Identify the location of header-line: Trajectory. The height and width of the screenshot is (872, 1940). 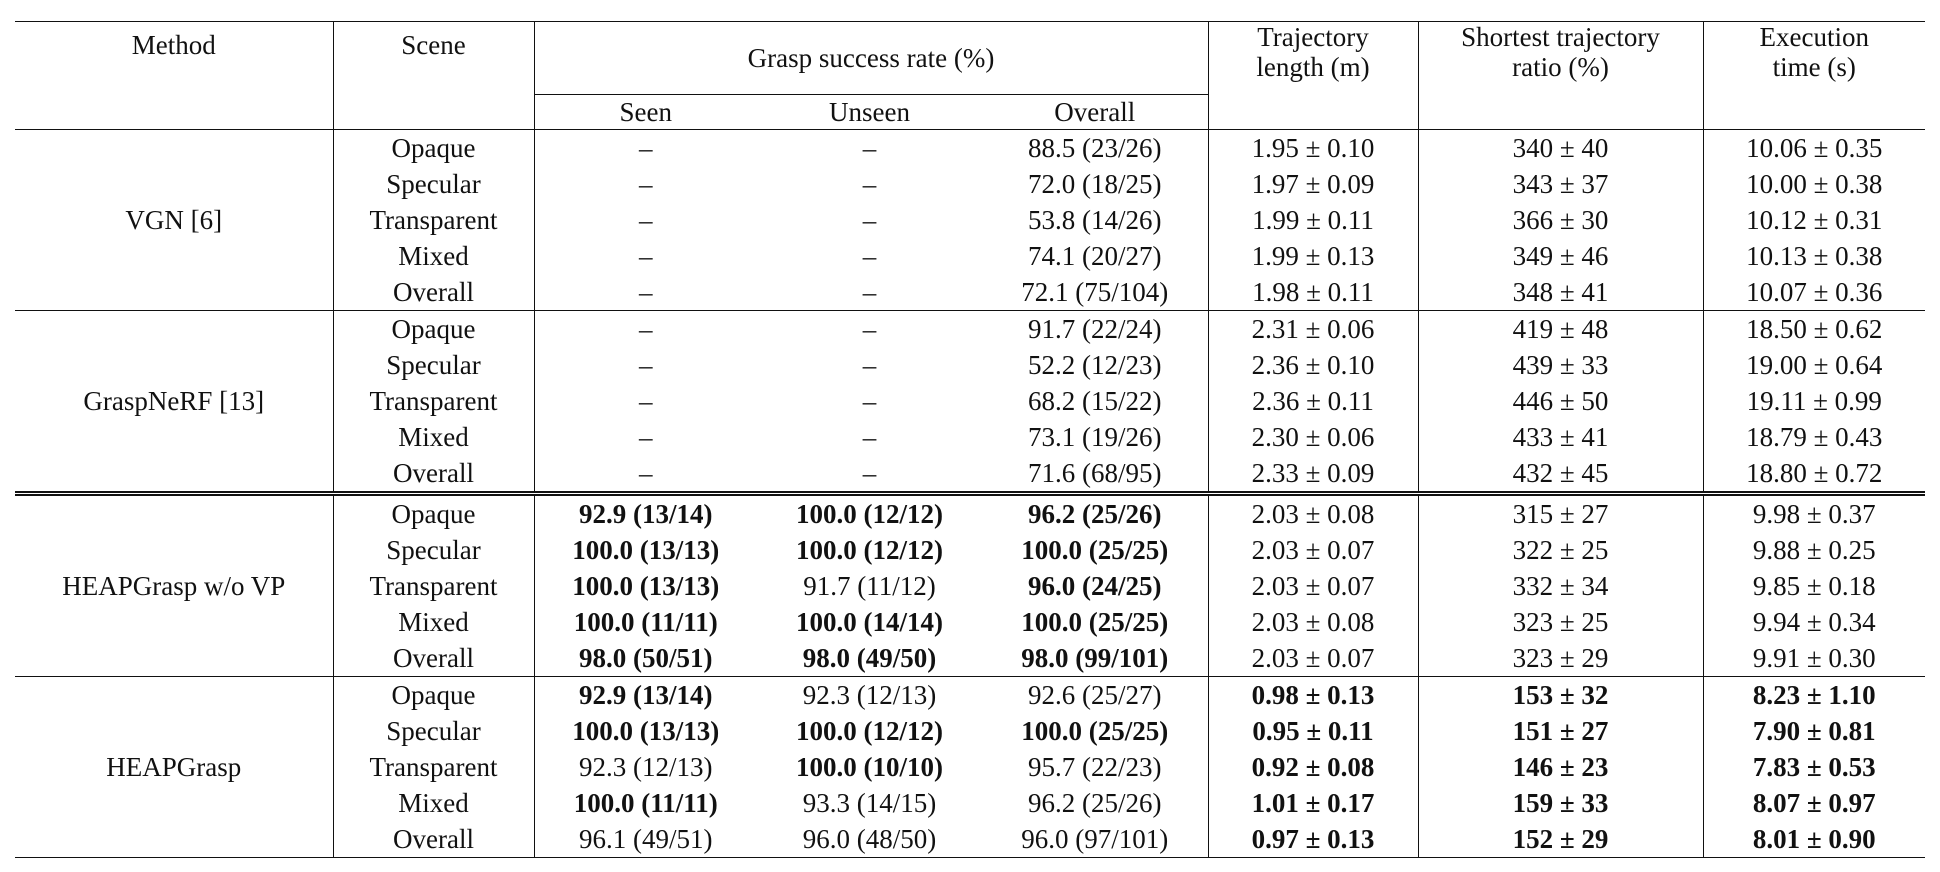
(1313, 37).